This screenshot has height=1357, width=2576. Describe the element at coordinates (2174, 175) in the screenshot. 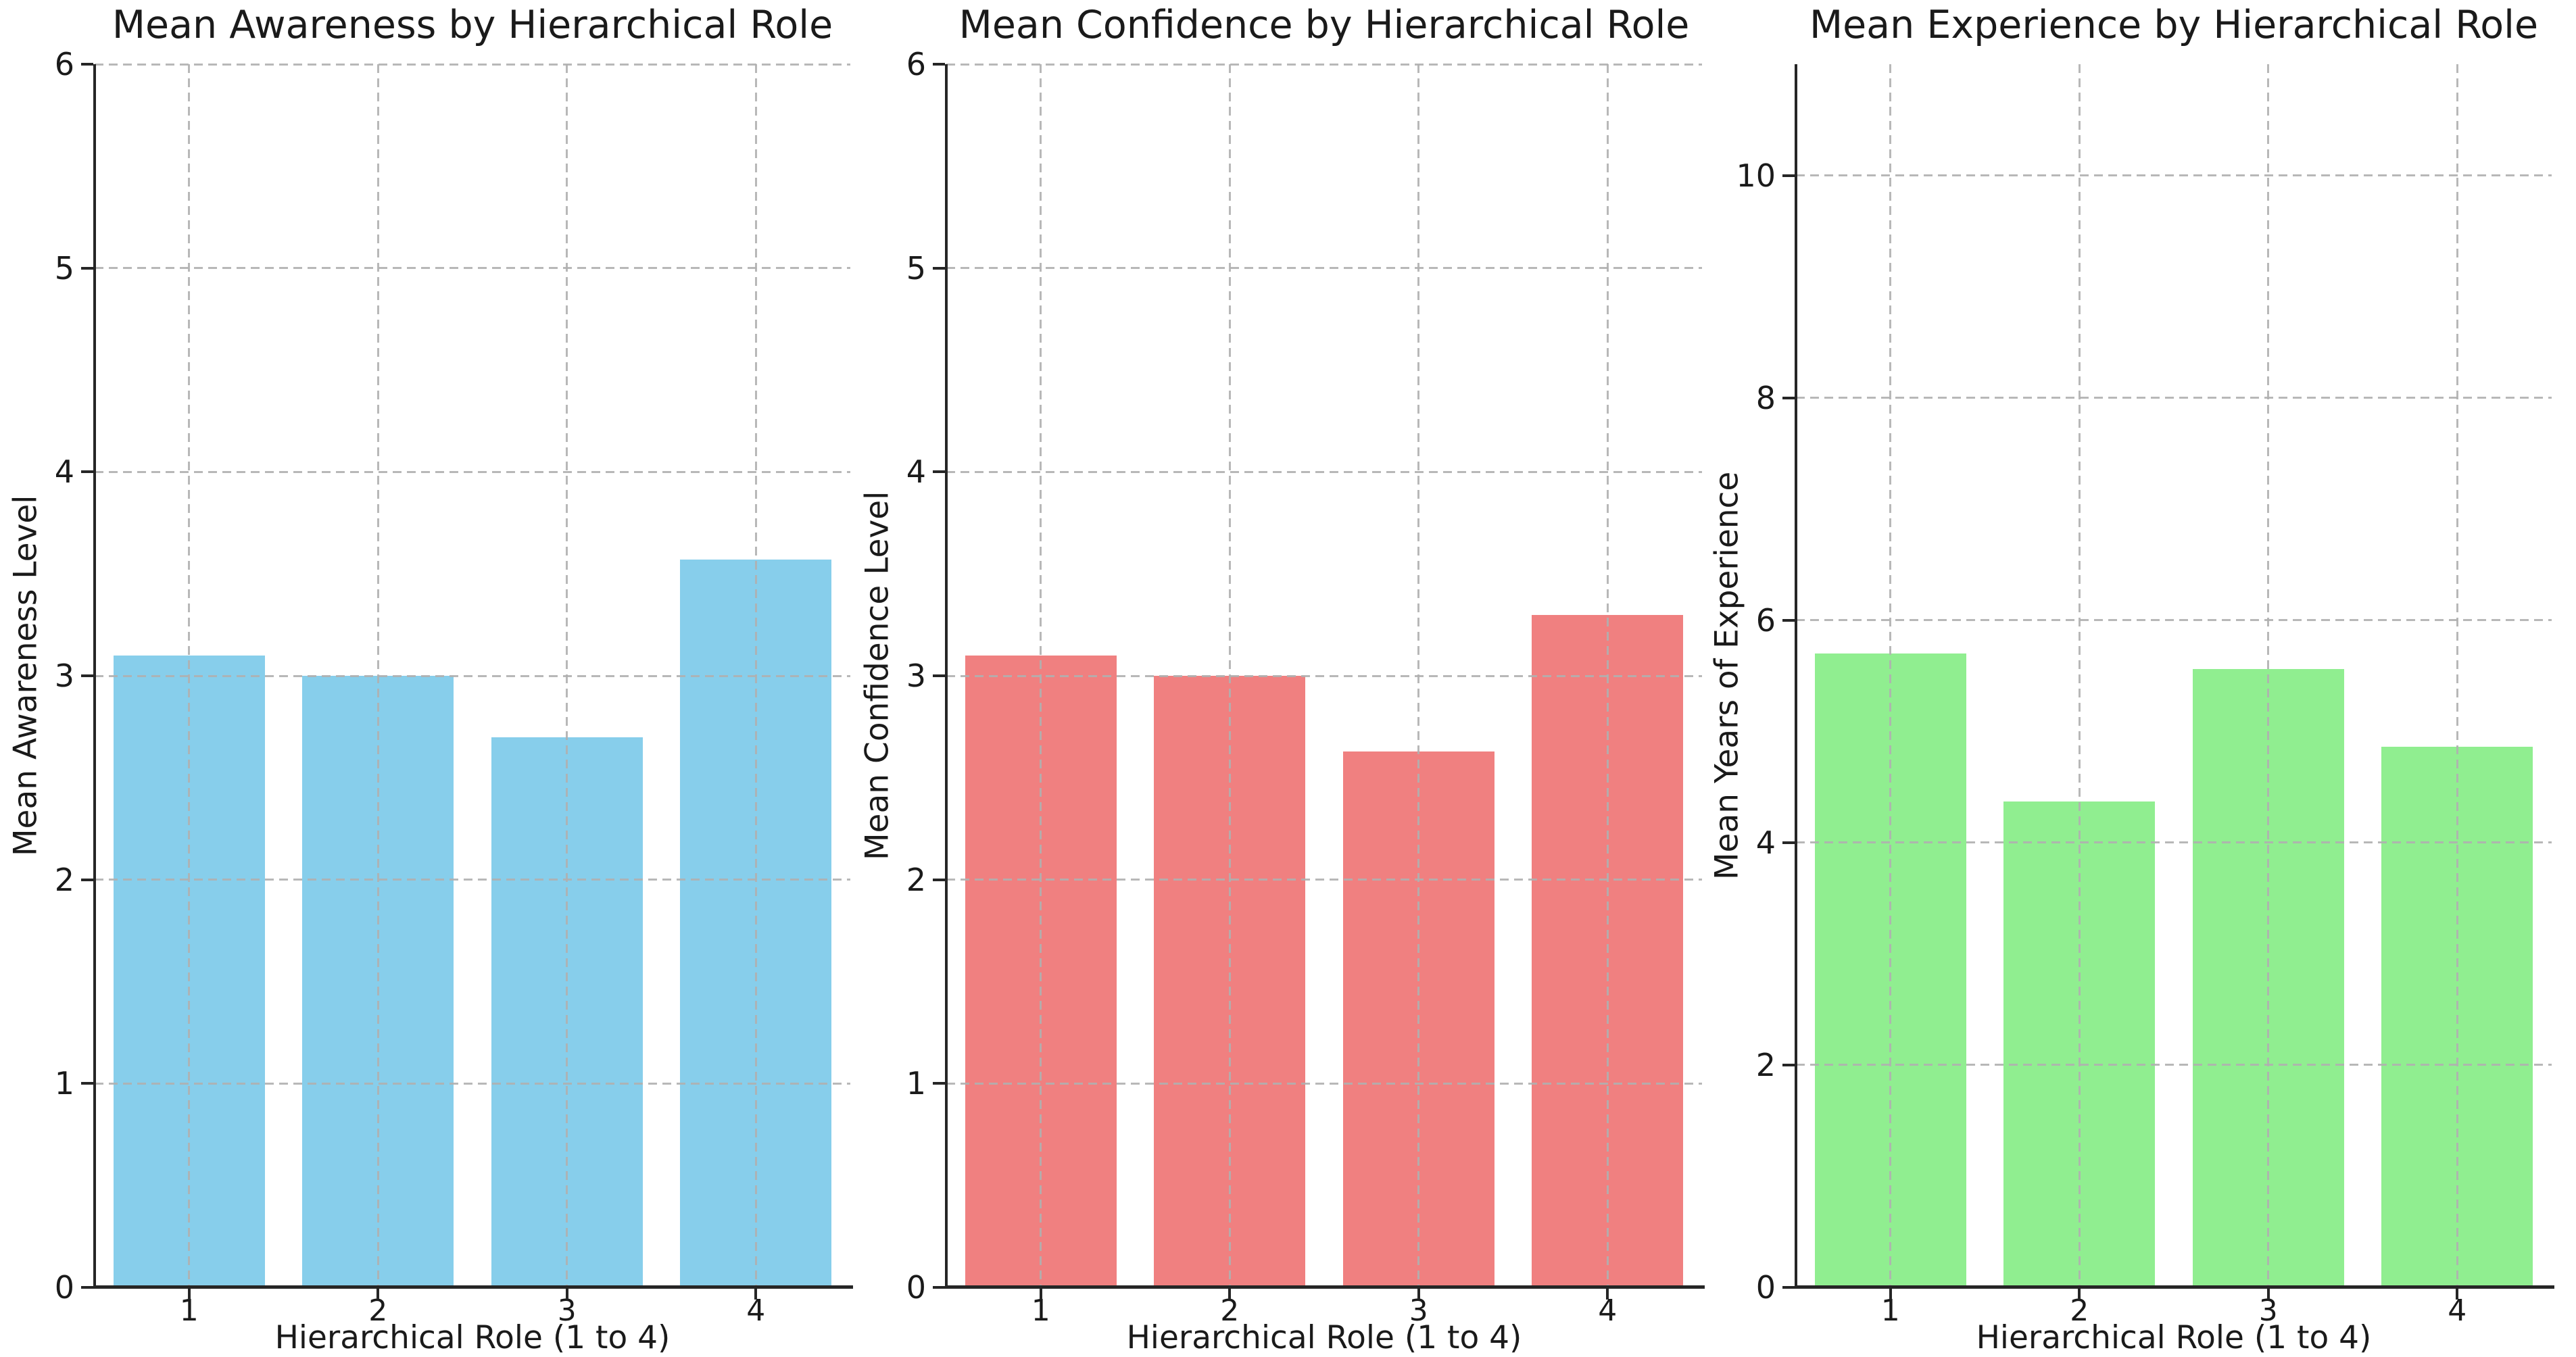

I see `h-gridline-y10` at that location.